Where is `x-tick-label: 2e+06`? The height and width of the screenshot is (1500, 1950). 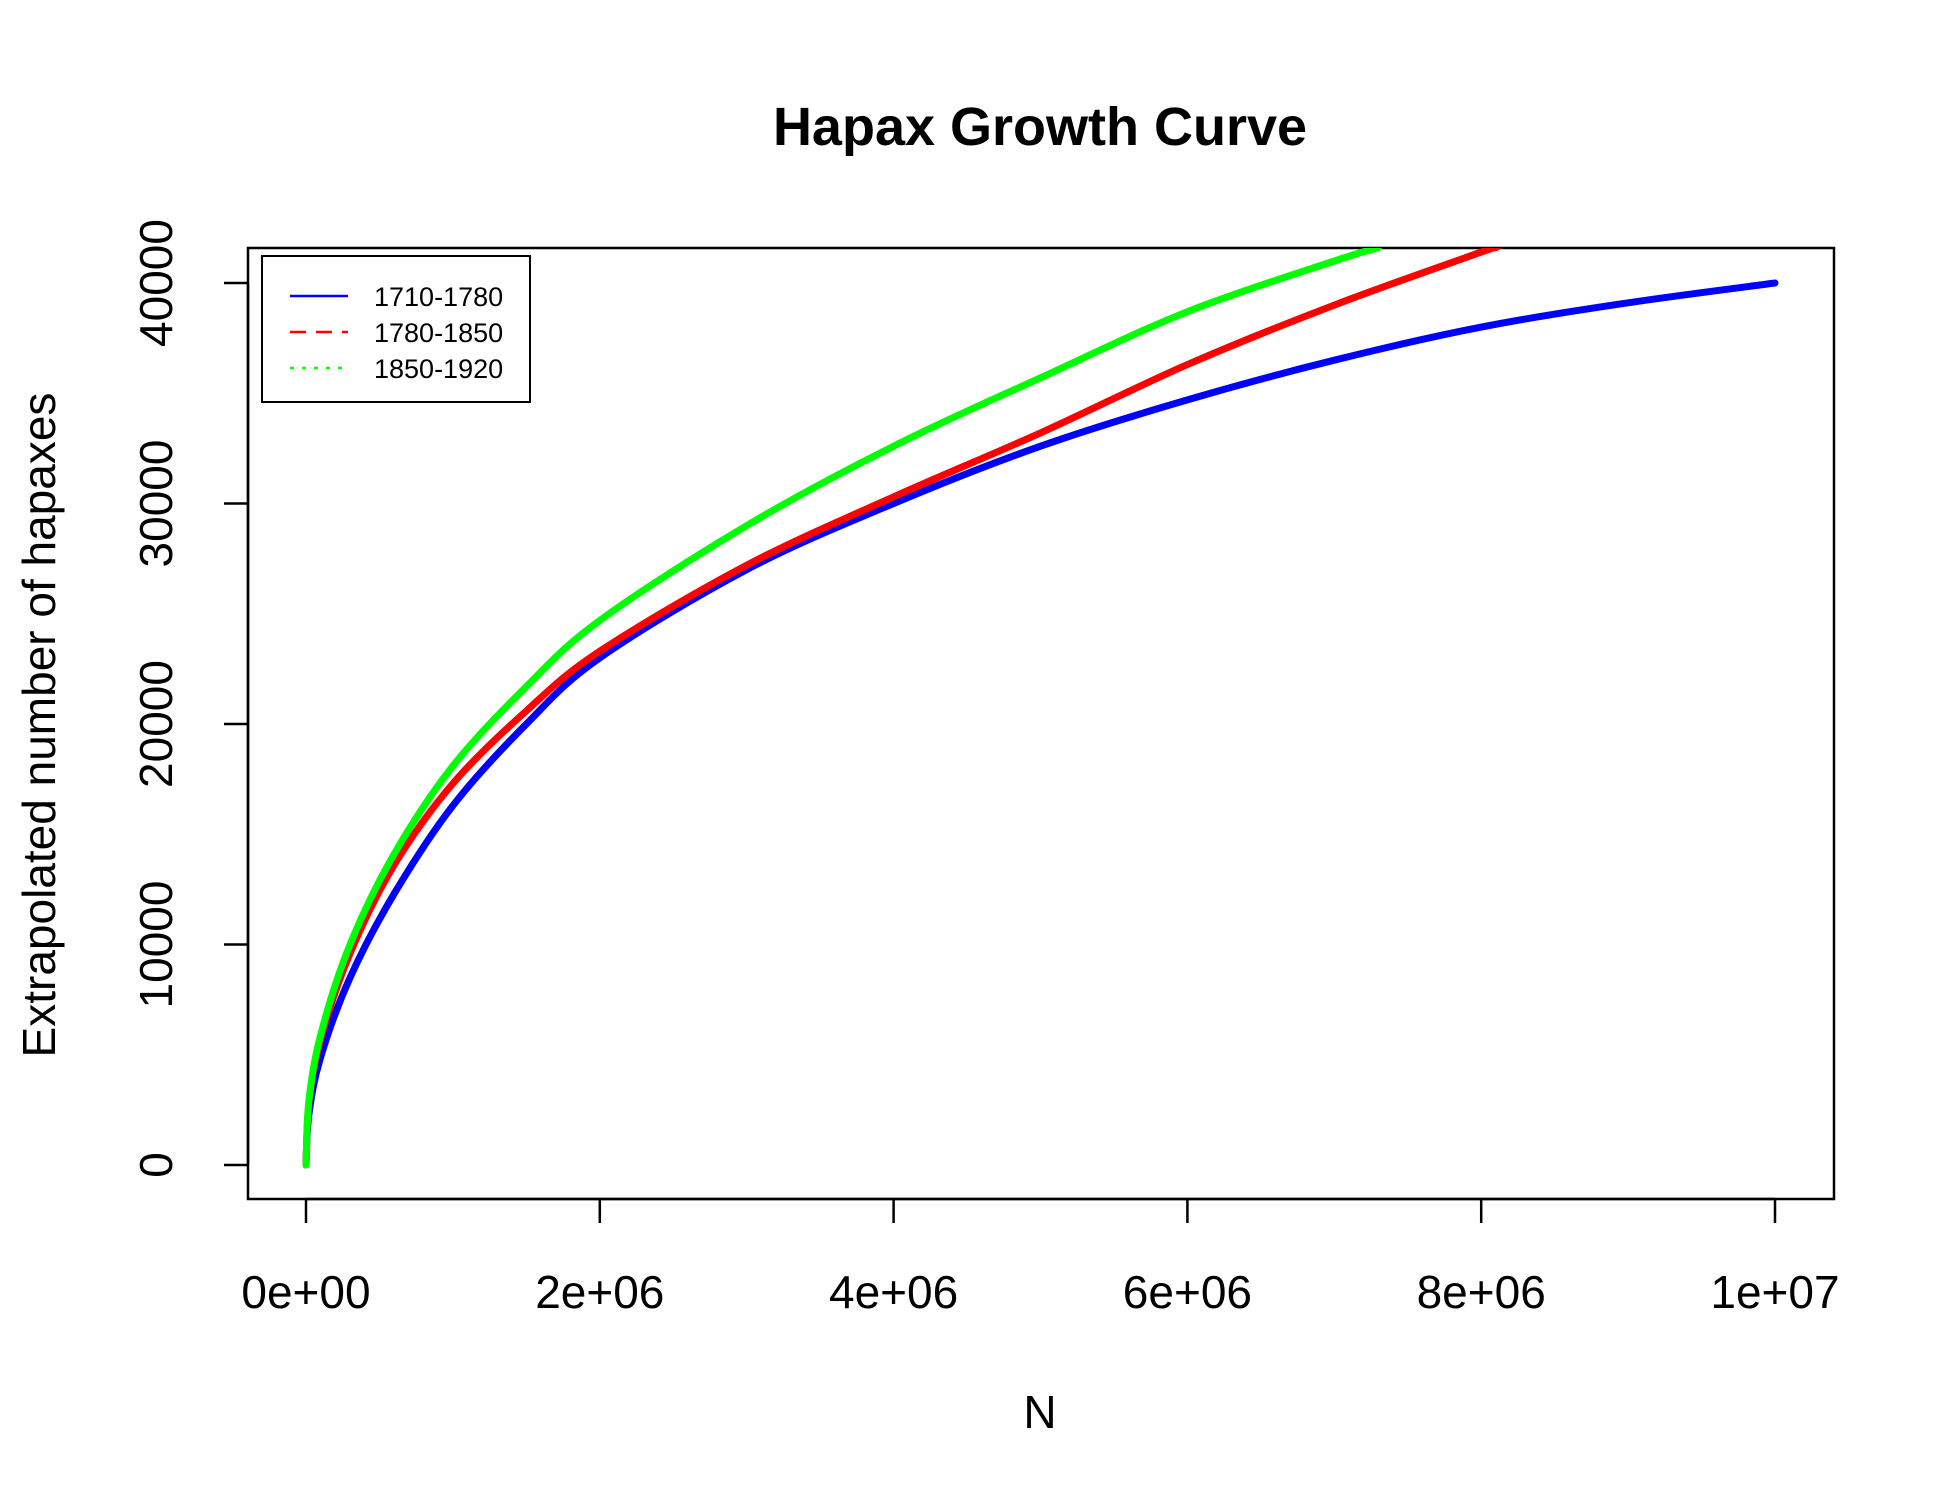
x-tick-label: 2e+06 is located at coordinates (599, 1292).